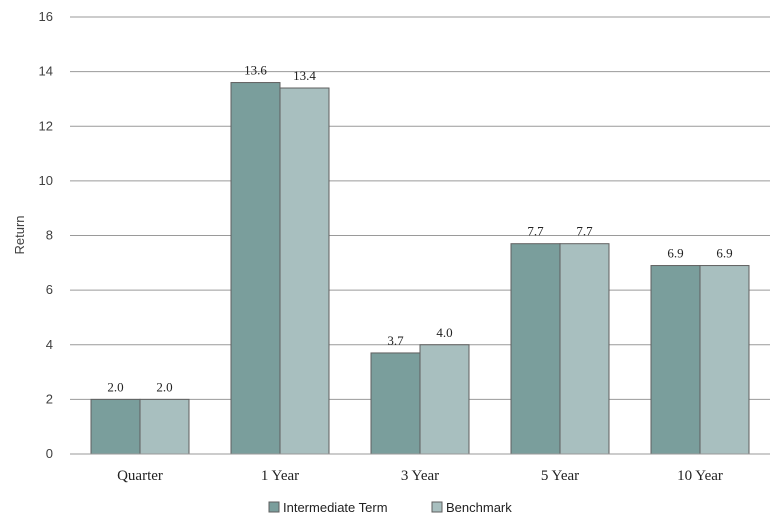 This screenshot has height=522, width=772. I want to click on y-tick-label: 2, so click(49, 398).